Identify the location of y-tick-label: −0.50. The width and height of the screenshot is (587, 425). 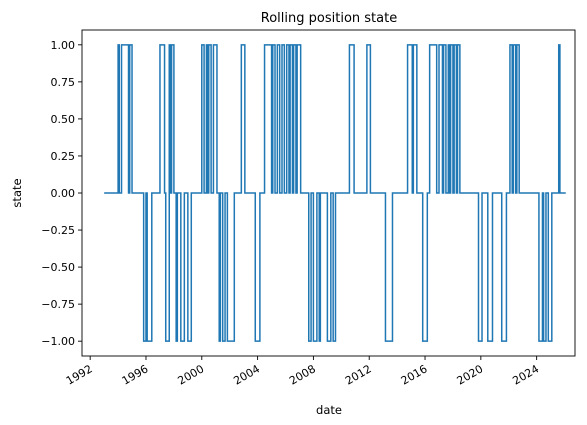
(58, 267).